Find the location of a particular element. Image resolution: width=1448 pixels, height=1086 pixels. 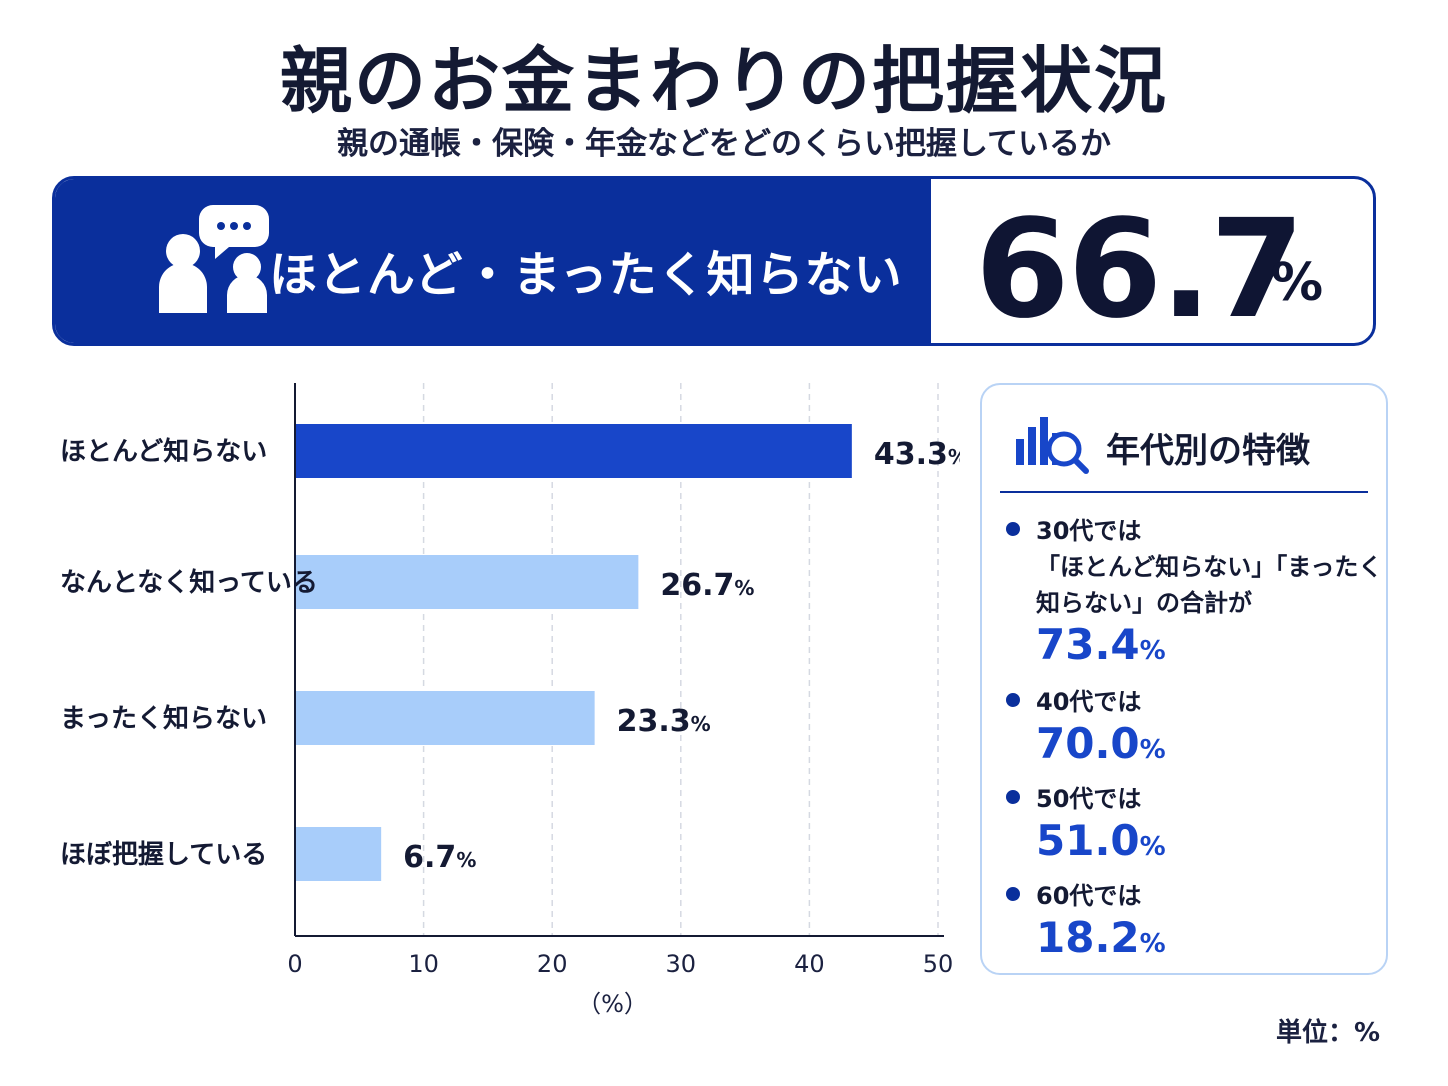

headline-label: ほとんど・まったく知らない is located at coordinates (586, 275).